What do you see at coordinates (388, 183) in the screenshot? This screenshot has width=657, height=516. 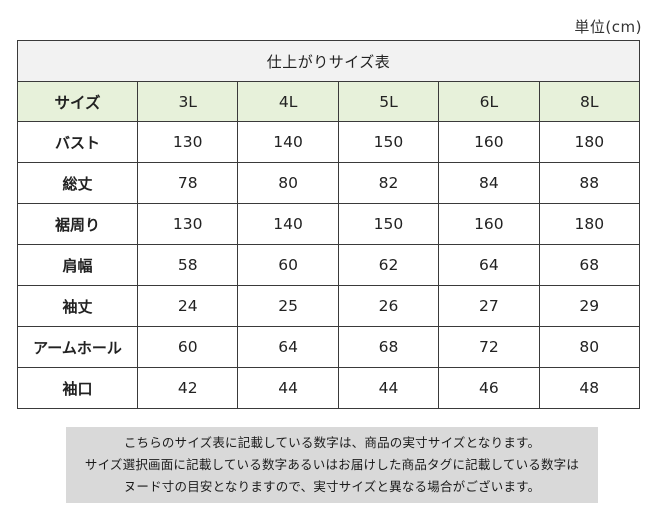 I see `table-cell: 82` at bounding box center [388, 183].